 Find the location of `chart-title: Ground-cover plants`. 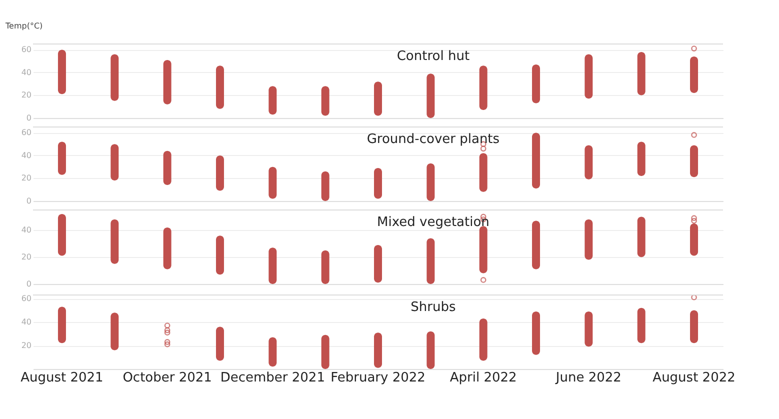

chart-title: Ground-cover plants is located at coordinates (433, 139).